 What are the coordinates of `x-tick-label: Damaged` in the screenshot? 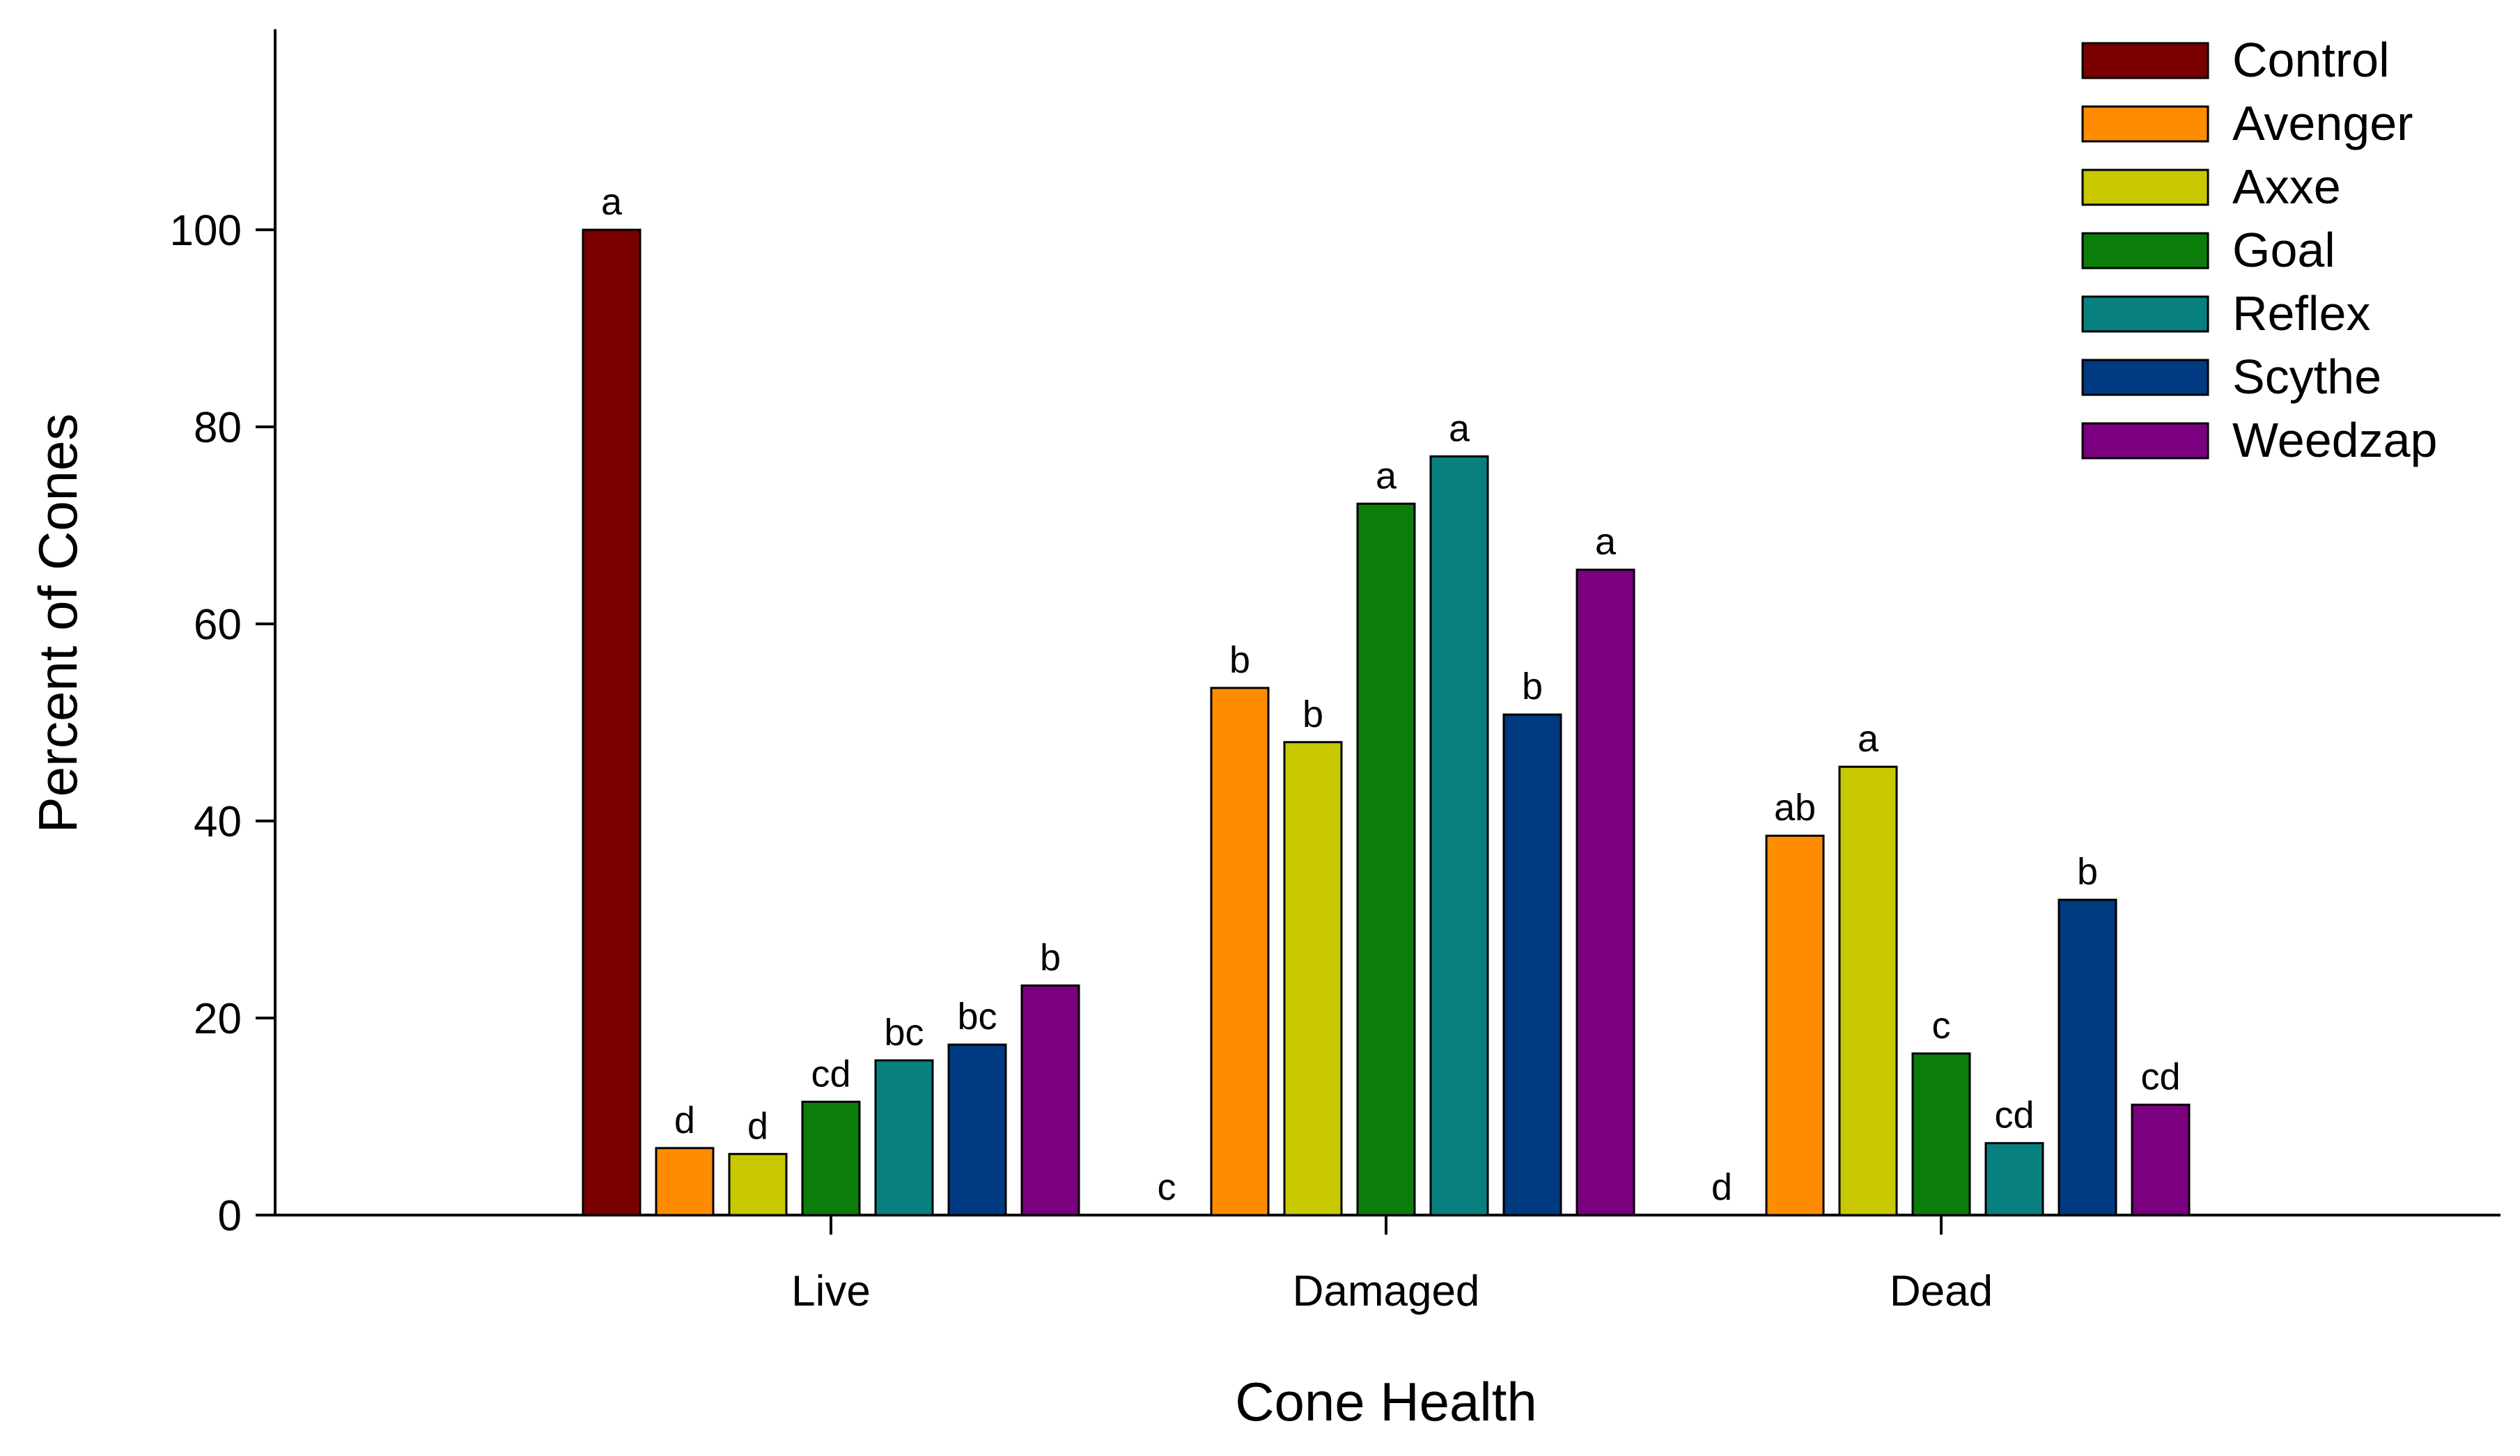 It's located at (1387, 1291).